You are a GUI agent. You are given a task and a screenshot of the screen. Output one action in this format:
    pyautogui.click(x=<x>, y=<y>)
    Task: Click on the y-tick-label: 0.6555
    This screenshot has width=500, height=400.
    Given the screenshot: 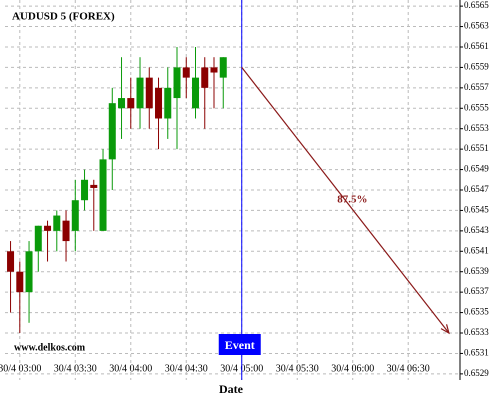 What is the action you would take?
    pyautogui.click(x=476, y=107)
    